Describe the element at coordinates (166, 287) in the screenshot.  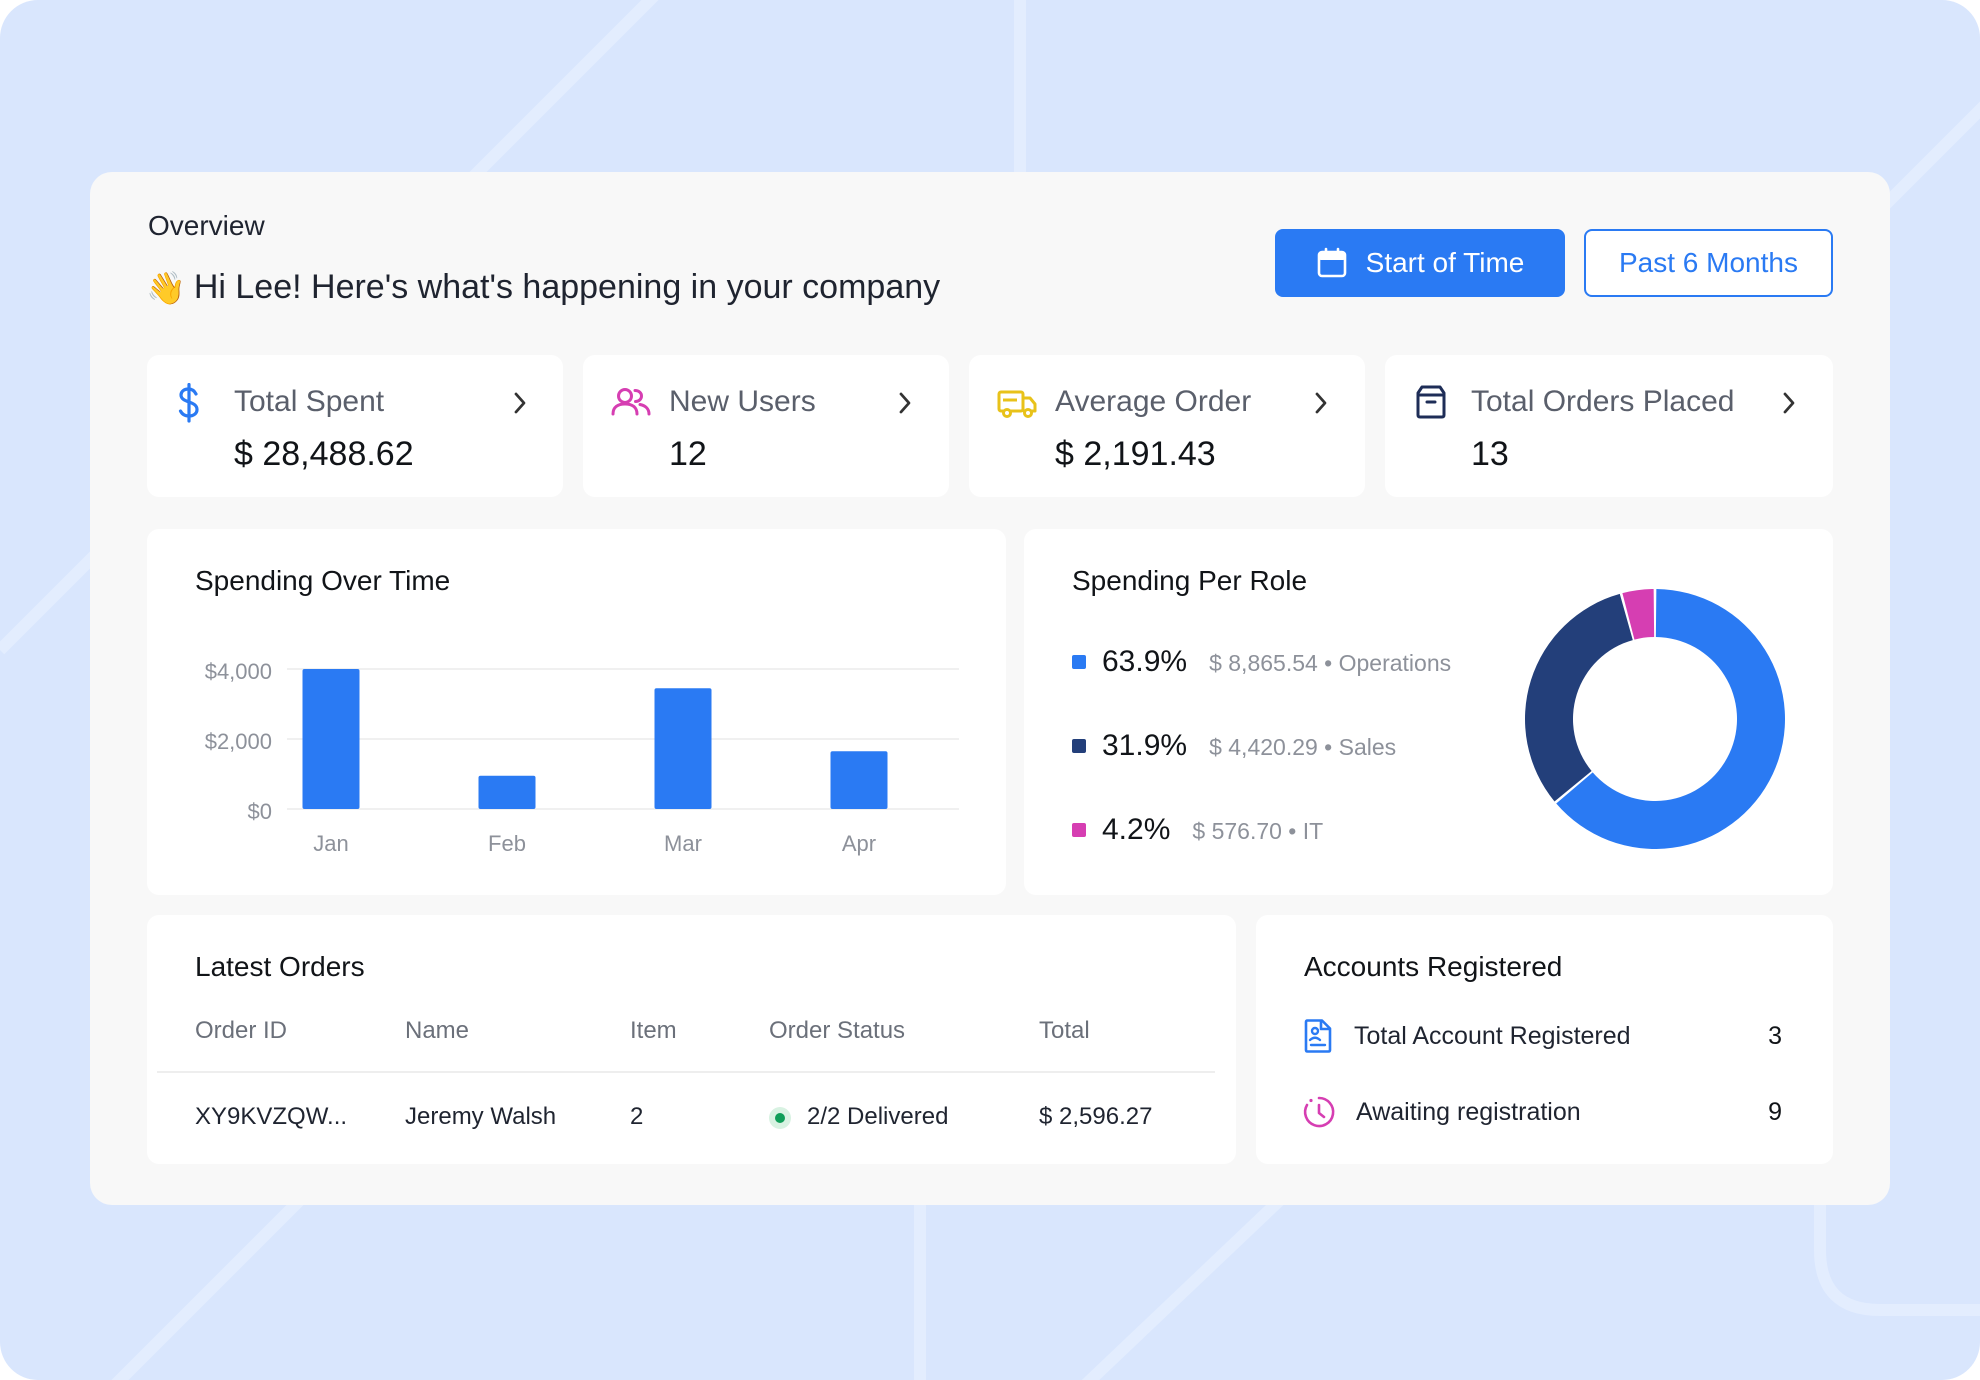
I see `wave-emoji-icon: 👋` at that location.